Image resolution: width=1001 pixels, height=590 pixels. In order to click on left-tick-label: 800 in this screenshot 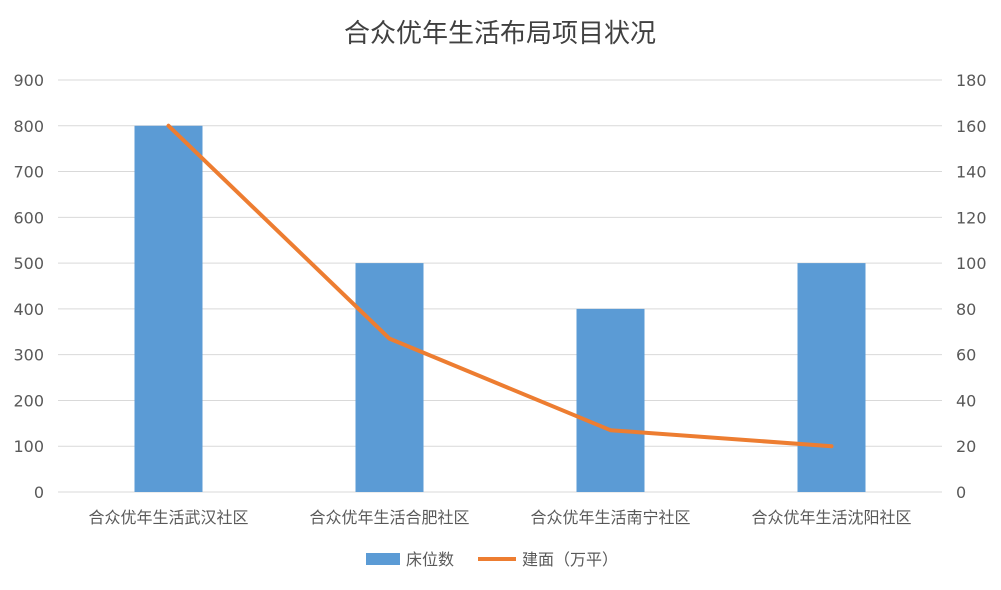, I will do `click(28, 126)`.